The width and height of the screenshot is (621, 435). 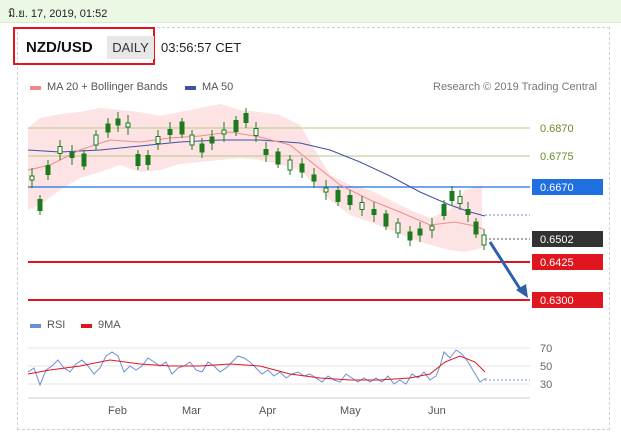 I want to click on rsi-tick-50: 50, so click(x=546, y=367).